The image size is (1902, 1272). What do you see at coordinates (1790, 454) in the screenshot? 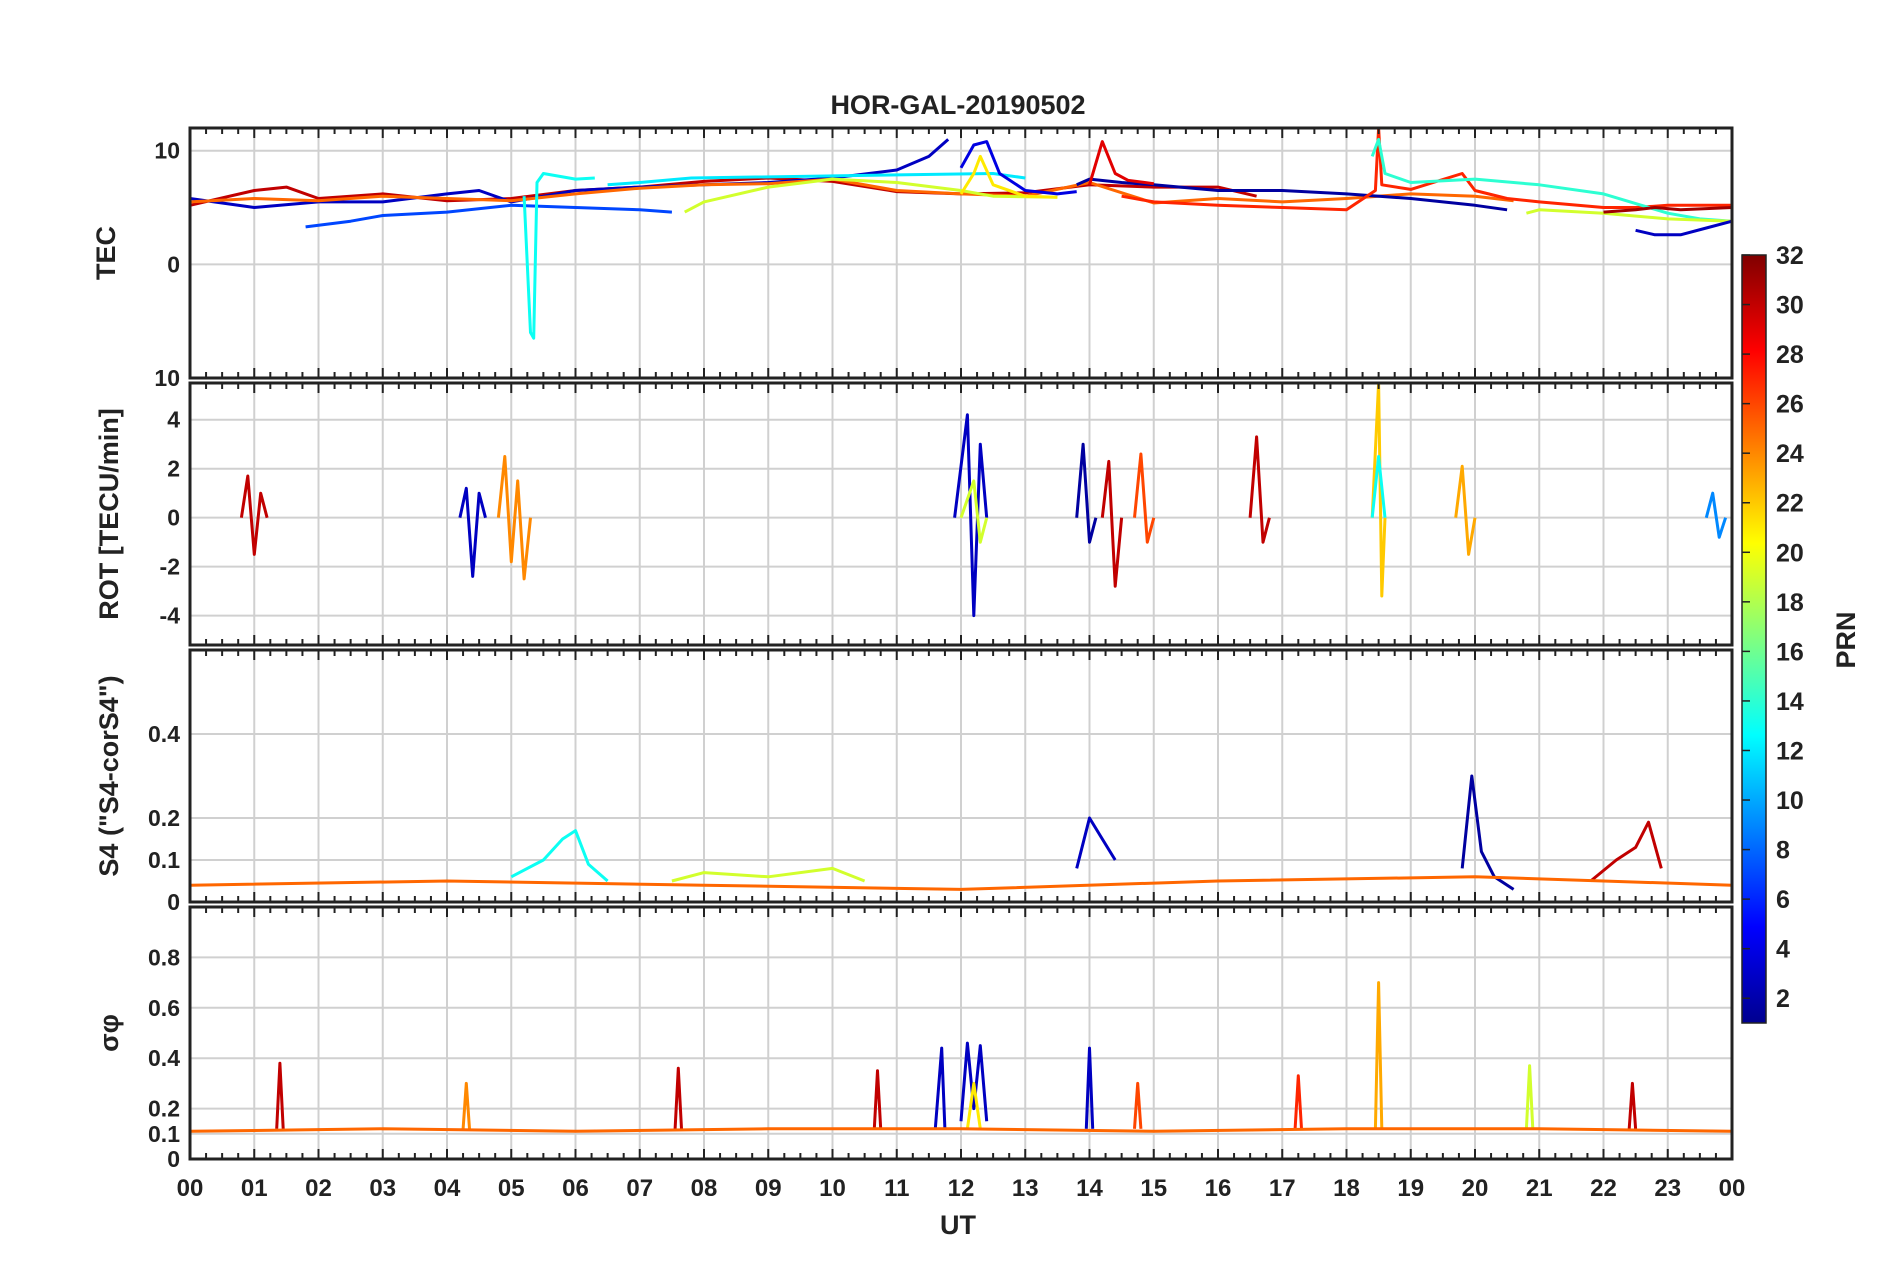
I see `colorbar-tick-label: 24` at bounding box center [1790, 454].